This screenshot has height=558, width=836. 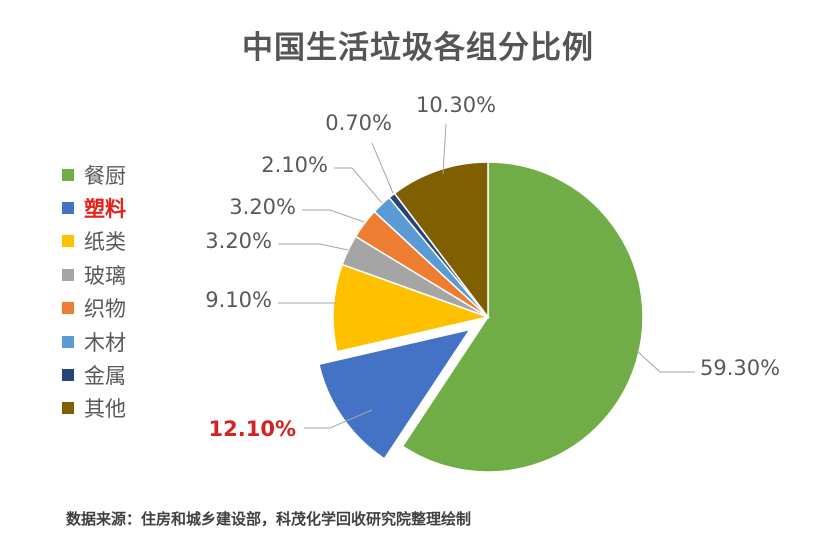 I want to click on legend-label: 织物, so click(x=105, y=309).